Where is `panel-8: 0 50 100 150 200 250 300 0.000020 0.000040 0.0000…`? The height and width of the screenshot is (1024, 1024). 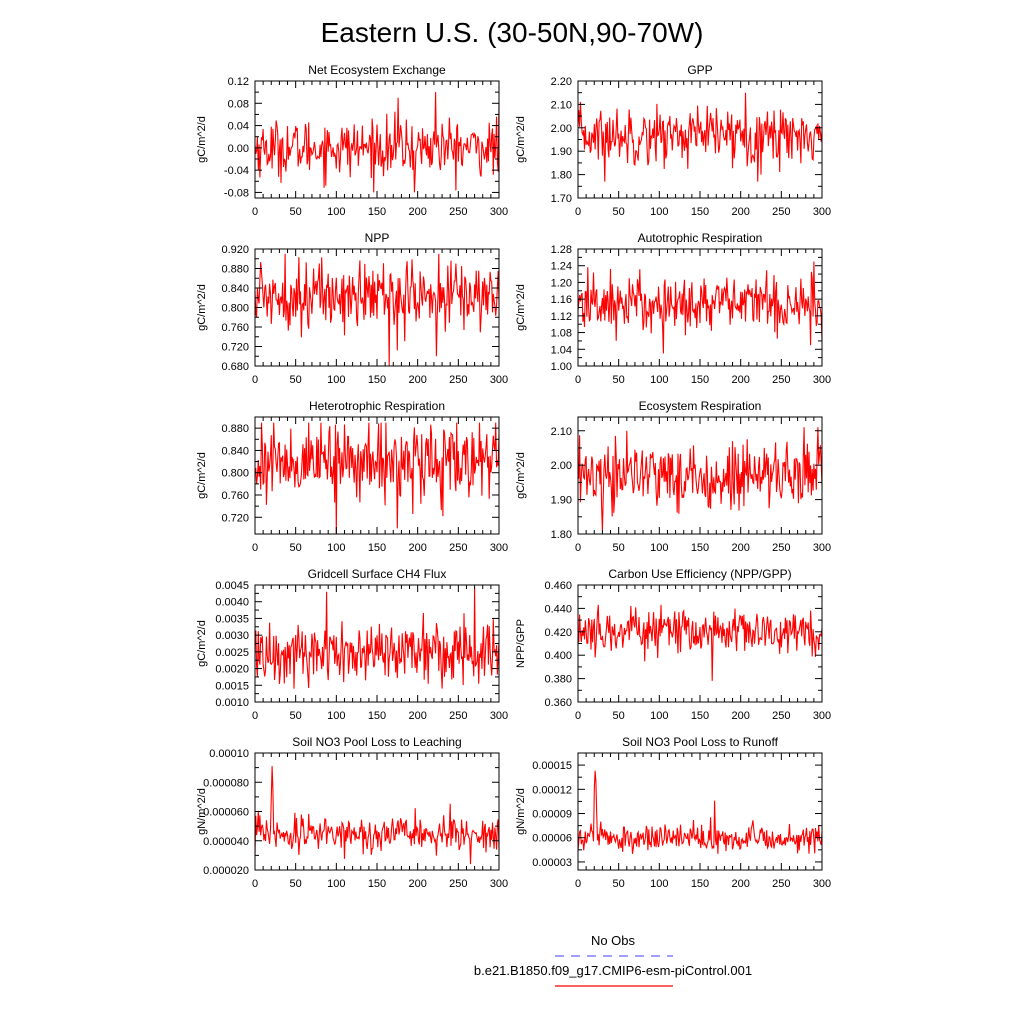 panel-8: 0 50 100 150 200 250 300 0.000020 0.000040 0.0000… is located at coordinates (352, 812).